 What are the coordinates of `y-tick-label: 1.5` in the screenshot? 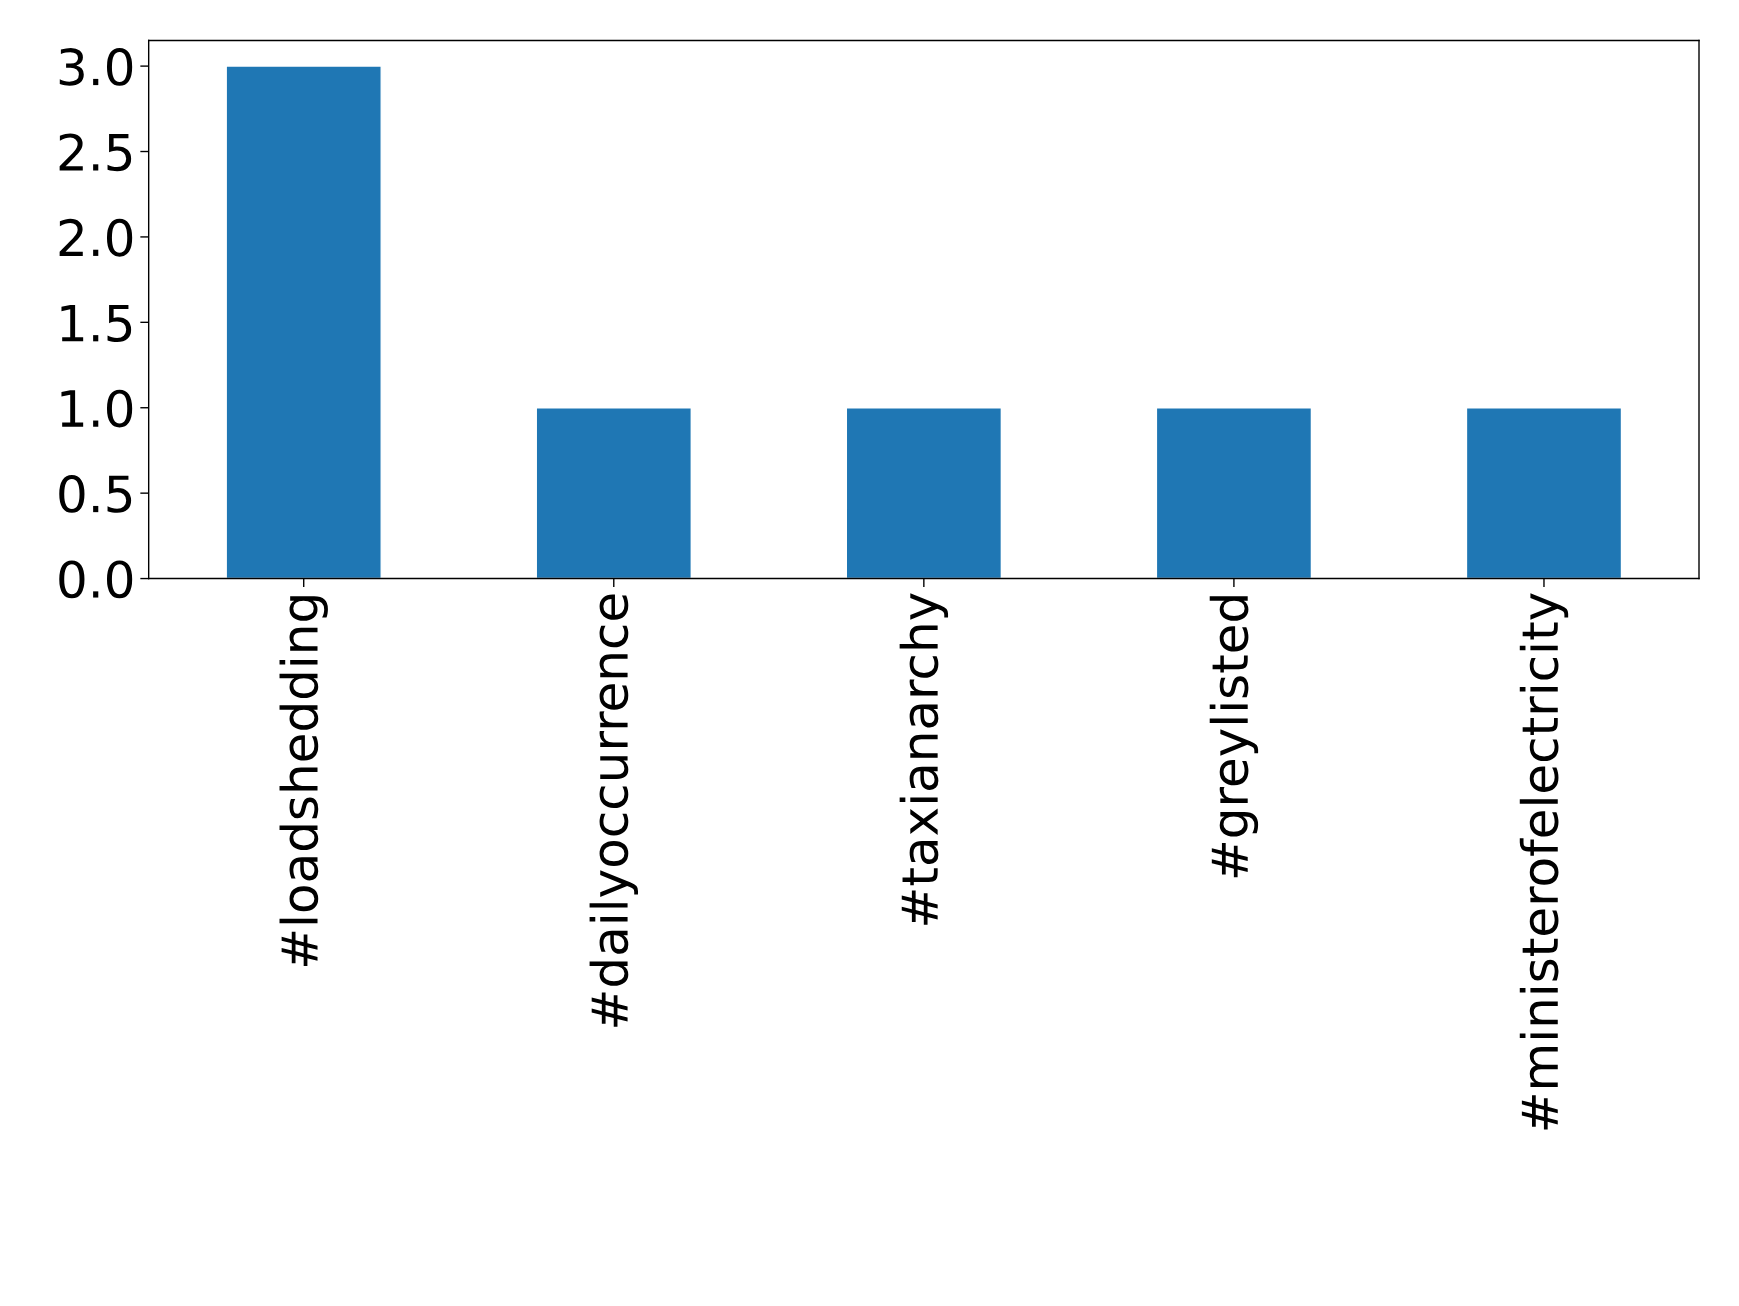 It's located at (96, 323).